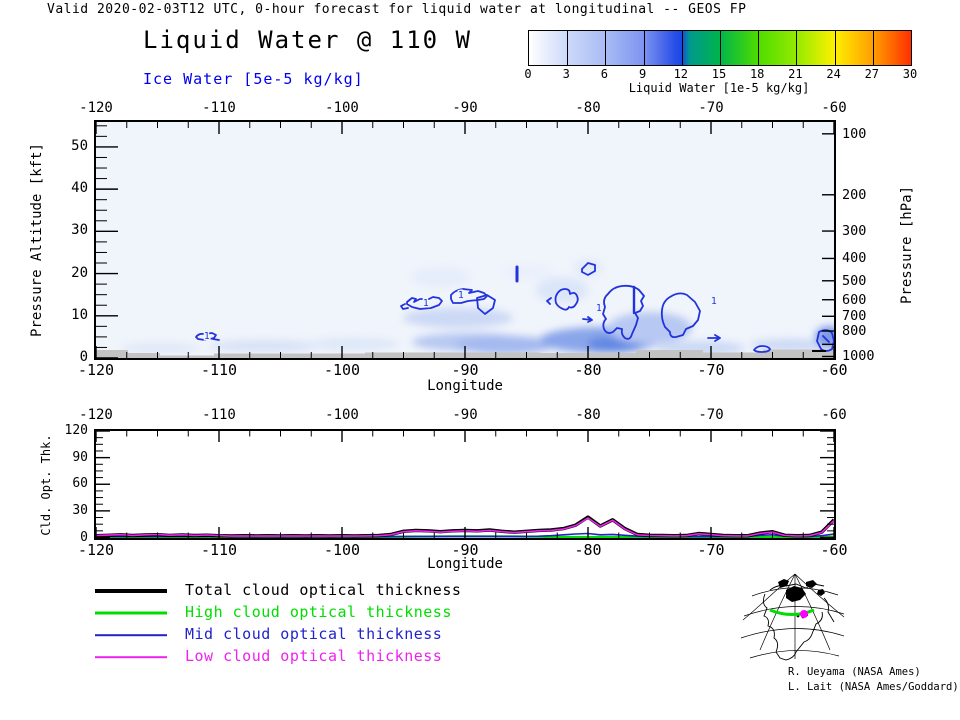  I want to click on altitude-tick-label: 20, so click(79, 272).